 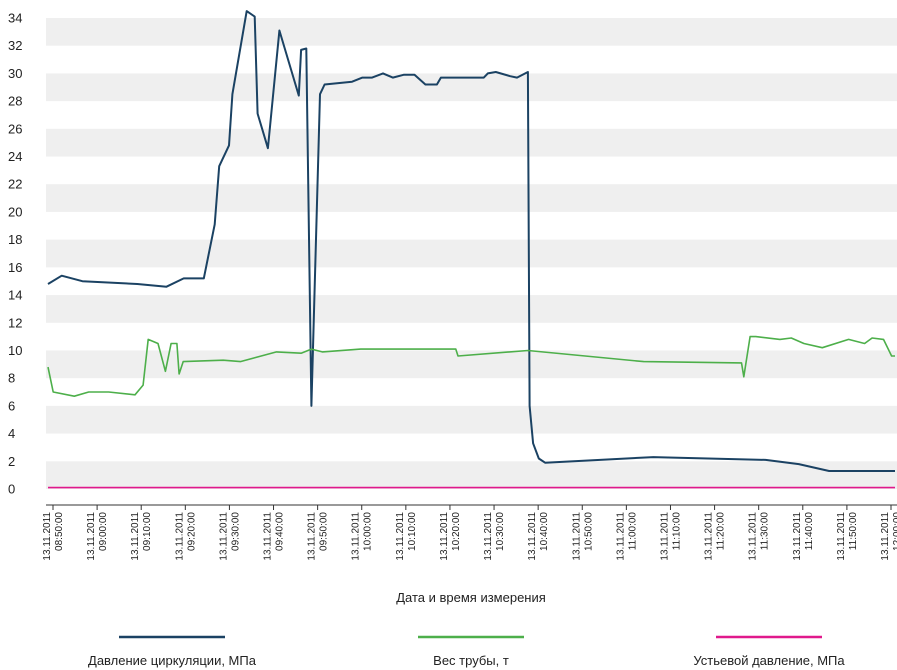 What do you see at coordinates (11, 378) in the screenshot?
I see `y-tick-label: 8` at bounding box center [11, 378].